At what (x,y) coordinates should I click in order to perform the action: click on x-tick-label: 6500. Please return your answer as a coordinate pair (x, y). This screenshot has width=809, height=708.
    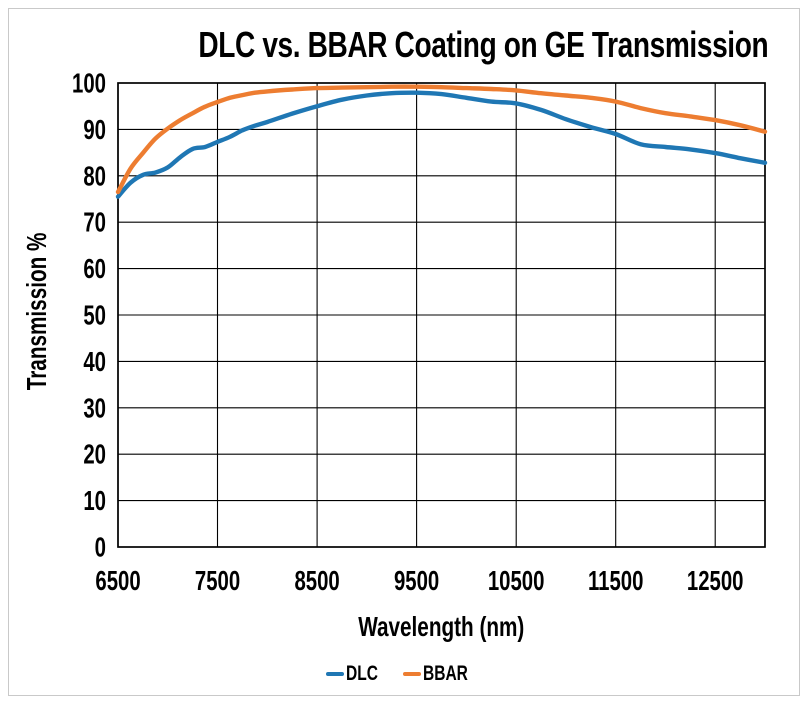
    Looking at the image, I should click on (117, 581).